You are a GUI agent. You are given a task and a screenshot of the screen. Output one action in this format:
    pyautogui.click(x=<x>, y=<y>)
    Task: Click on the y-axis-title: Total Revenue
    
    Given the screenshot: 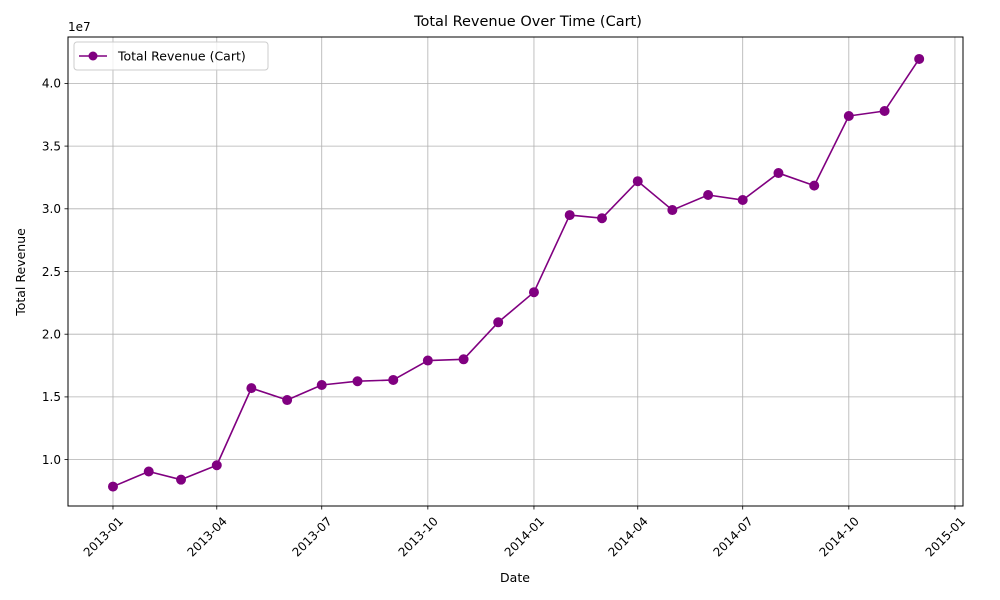 What is the action you would take?
    pyautogui.click(x=20, y=272)
    